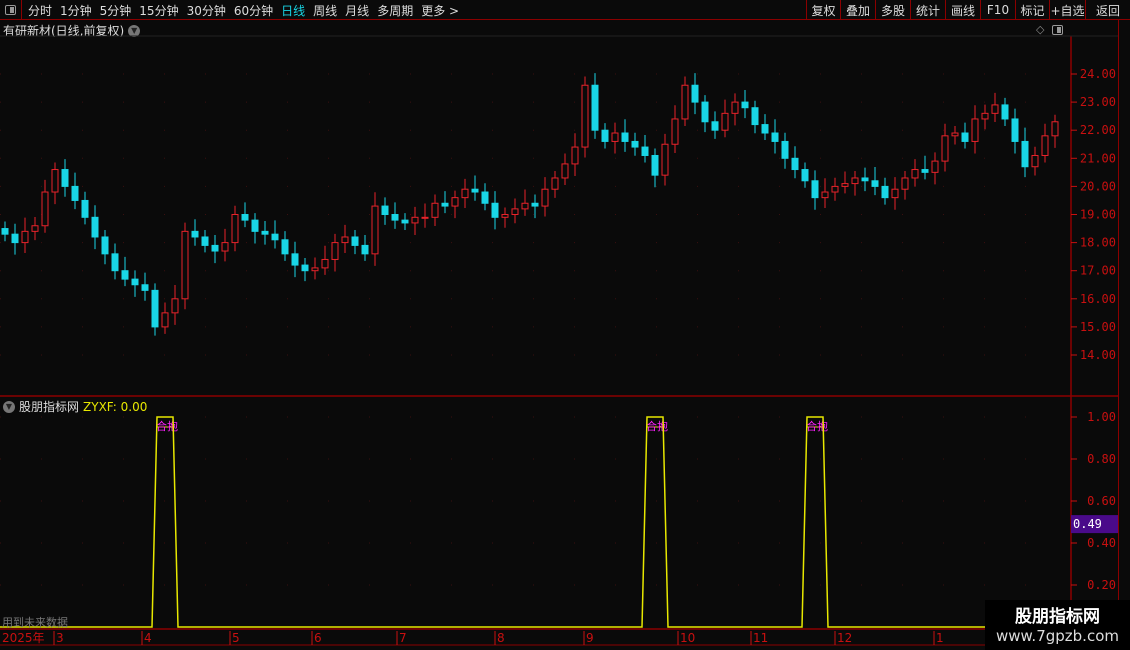 The height and width of the screenshot is (650, 1130). What do you see at coordinates (997, 10) in the screenshot?
I see `toolbar-button: F10` at bounding box center [997, 10].